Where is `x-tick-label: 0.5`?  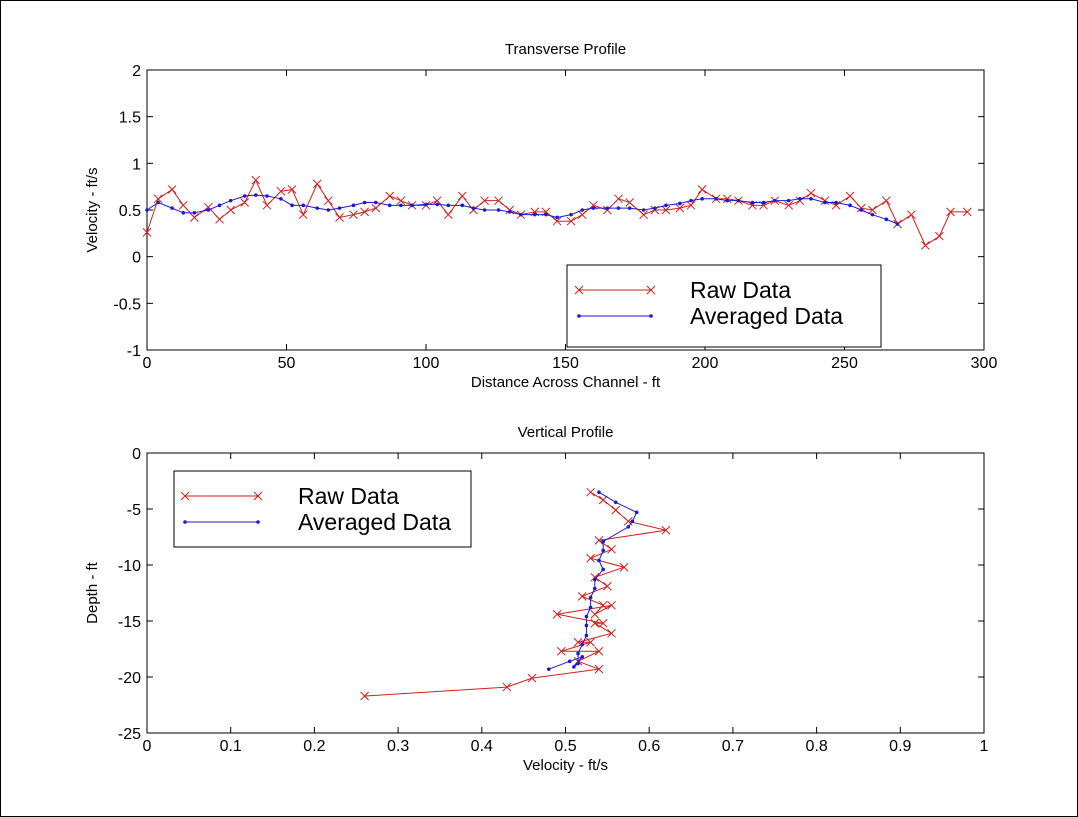 x-tick-label: 0.5 is located at coordinates (565, 746).